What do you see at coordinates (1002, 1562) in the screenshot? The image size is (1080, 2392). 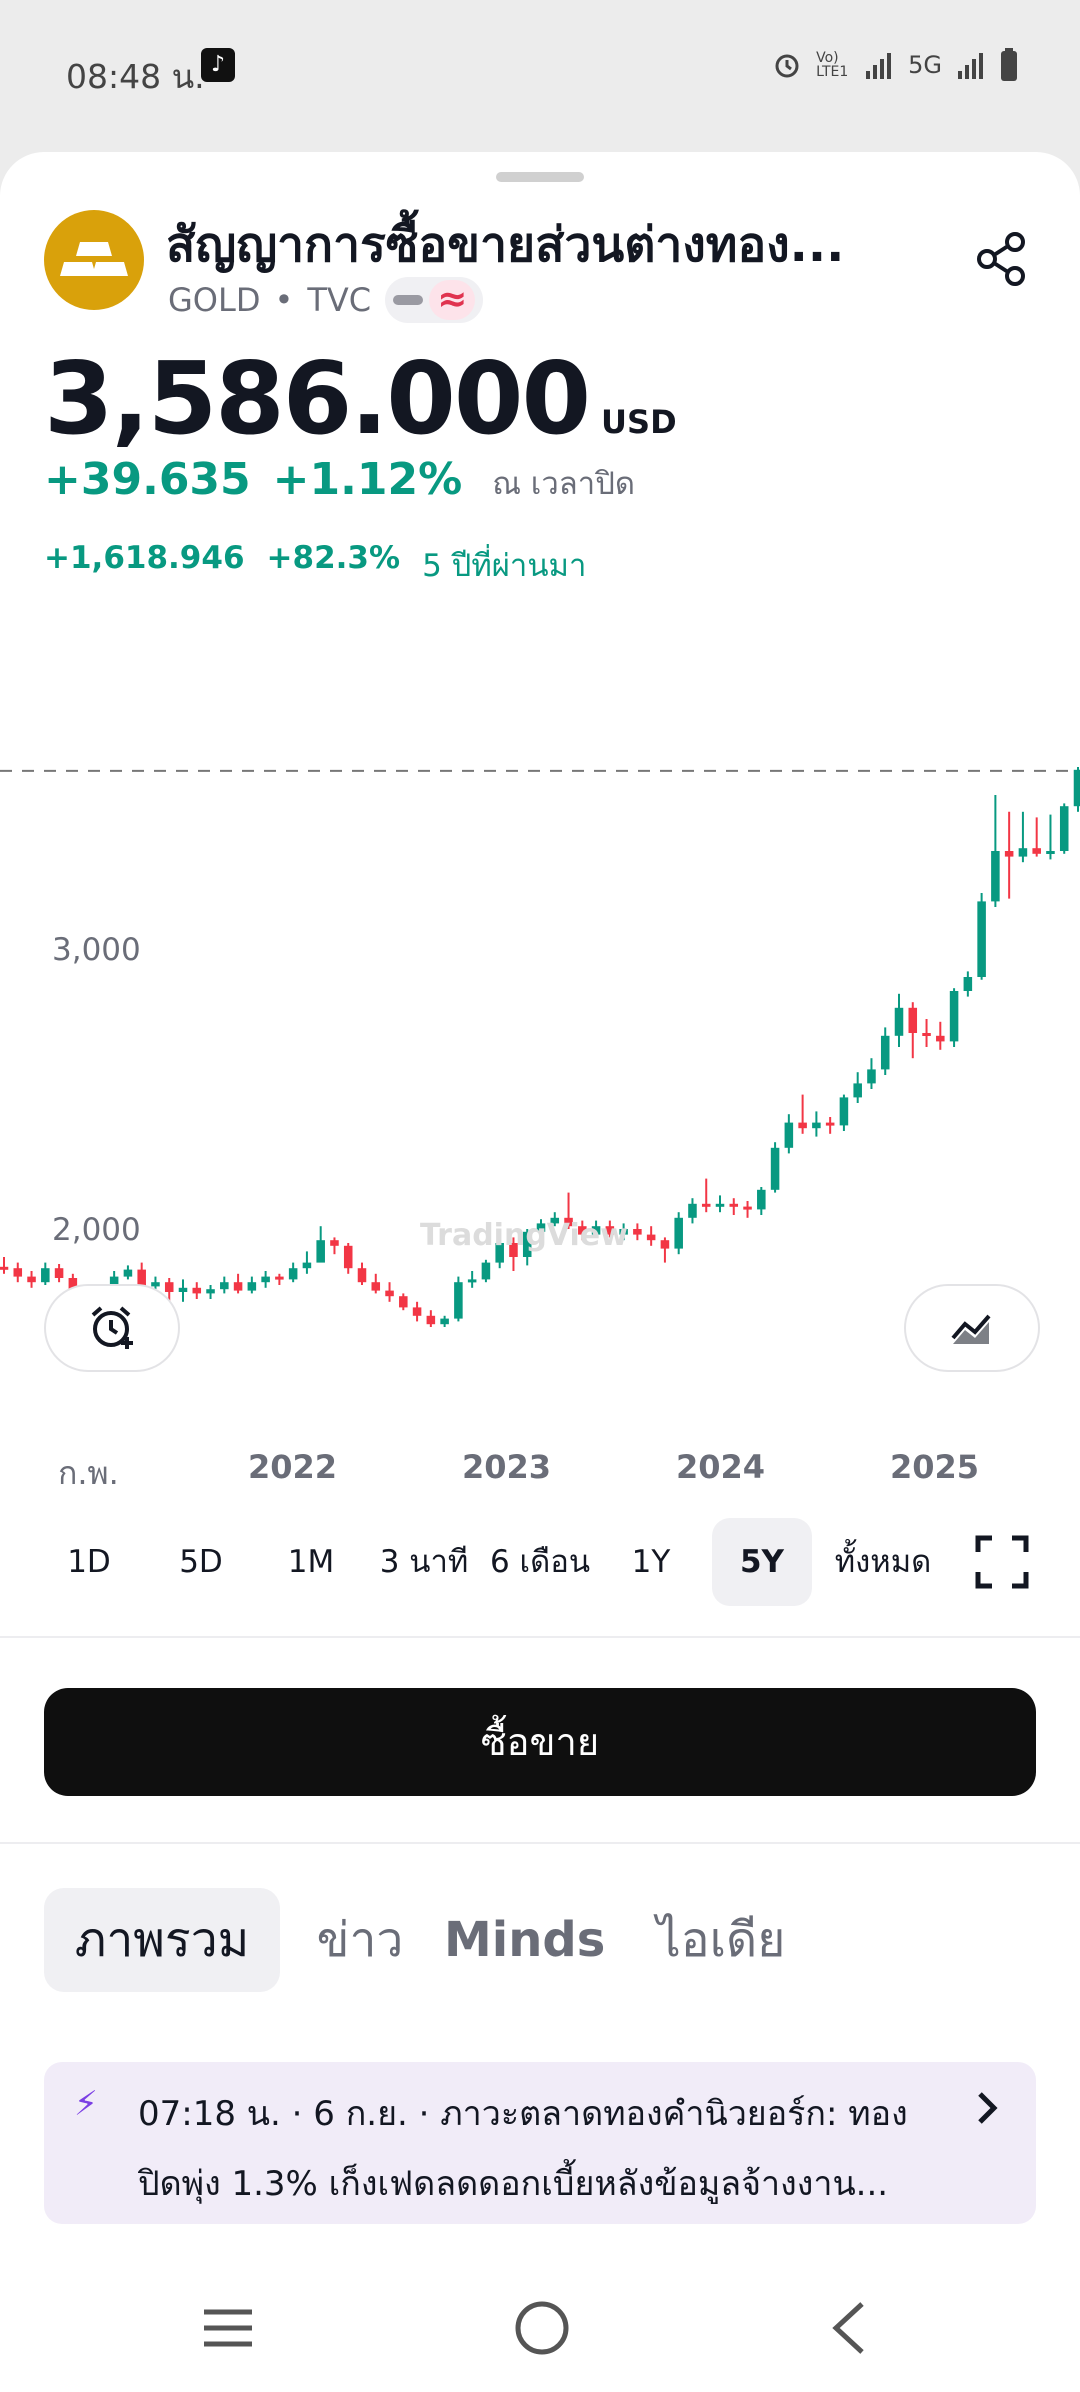 I see `fullscreen-icon` at bounding box center [1002, 1562].